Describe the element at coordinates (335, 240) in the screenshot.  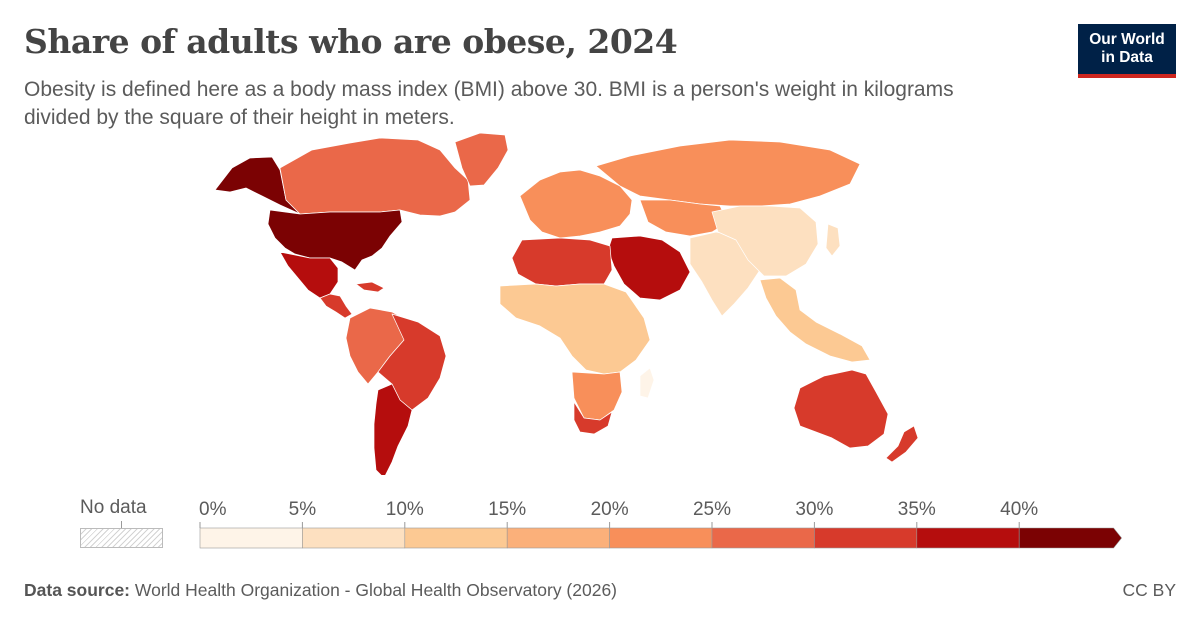
I see `usa-region` at that location.